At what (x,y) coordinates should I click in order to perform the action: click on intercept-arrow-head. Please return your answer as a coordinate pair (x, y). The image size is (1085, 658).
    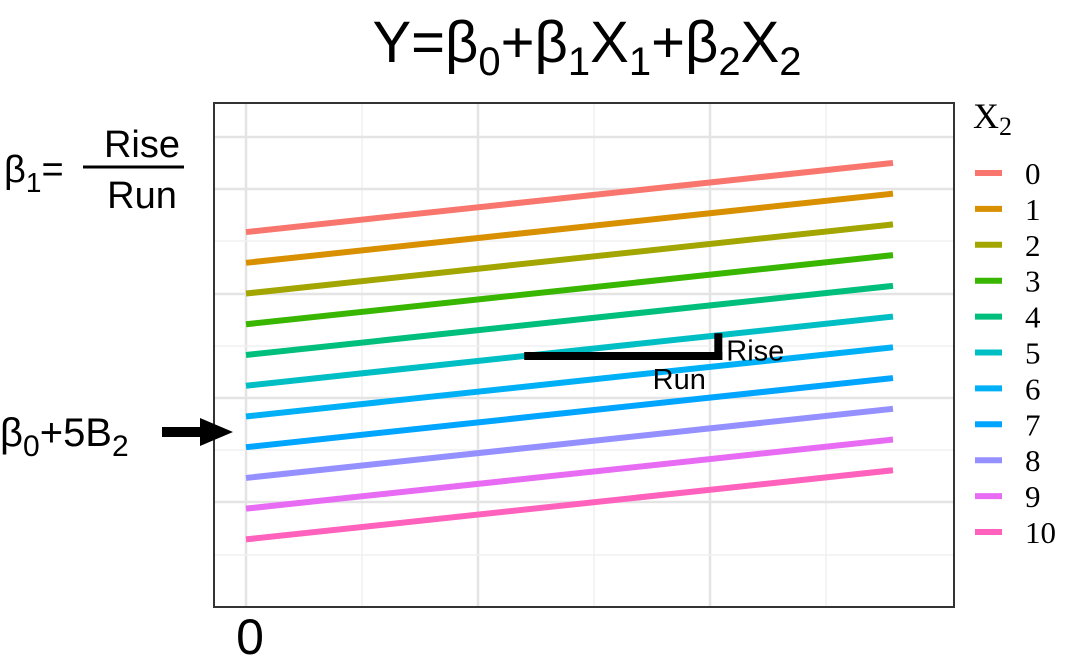
    Looking at the image, I should click on (216, 432).